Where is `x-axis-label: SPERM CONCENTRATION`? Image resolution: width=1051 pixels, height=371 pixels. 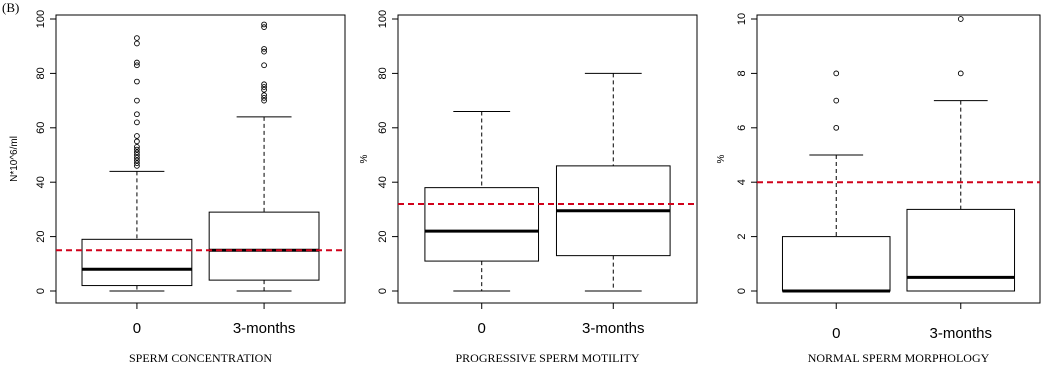
x-axis-label: SPERM CONCENTRATION is located at coordinates (200, 358).